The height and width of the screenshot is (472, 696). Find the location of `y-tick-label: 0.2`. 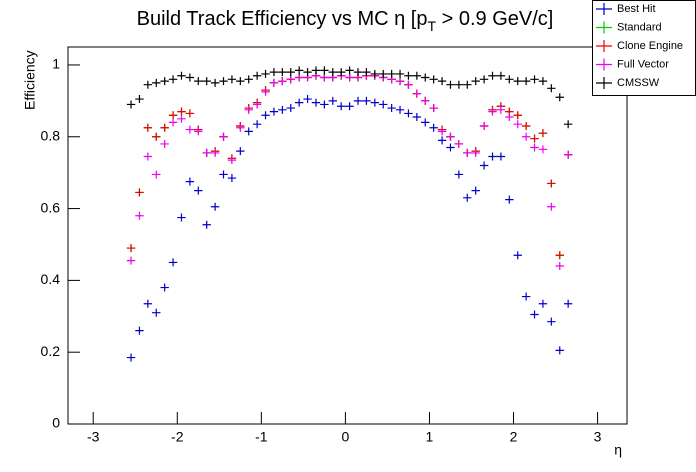

y-tick-label: 0.2 is located at coordinates (51, 351).